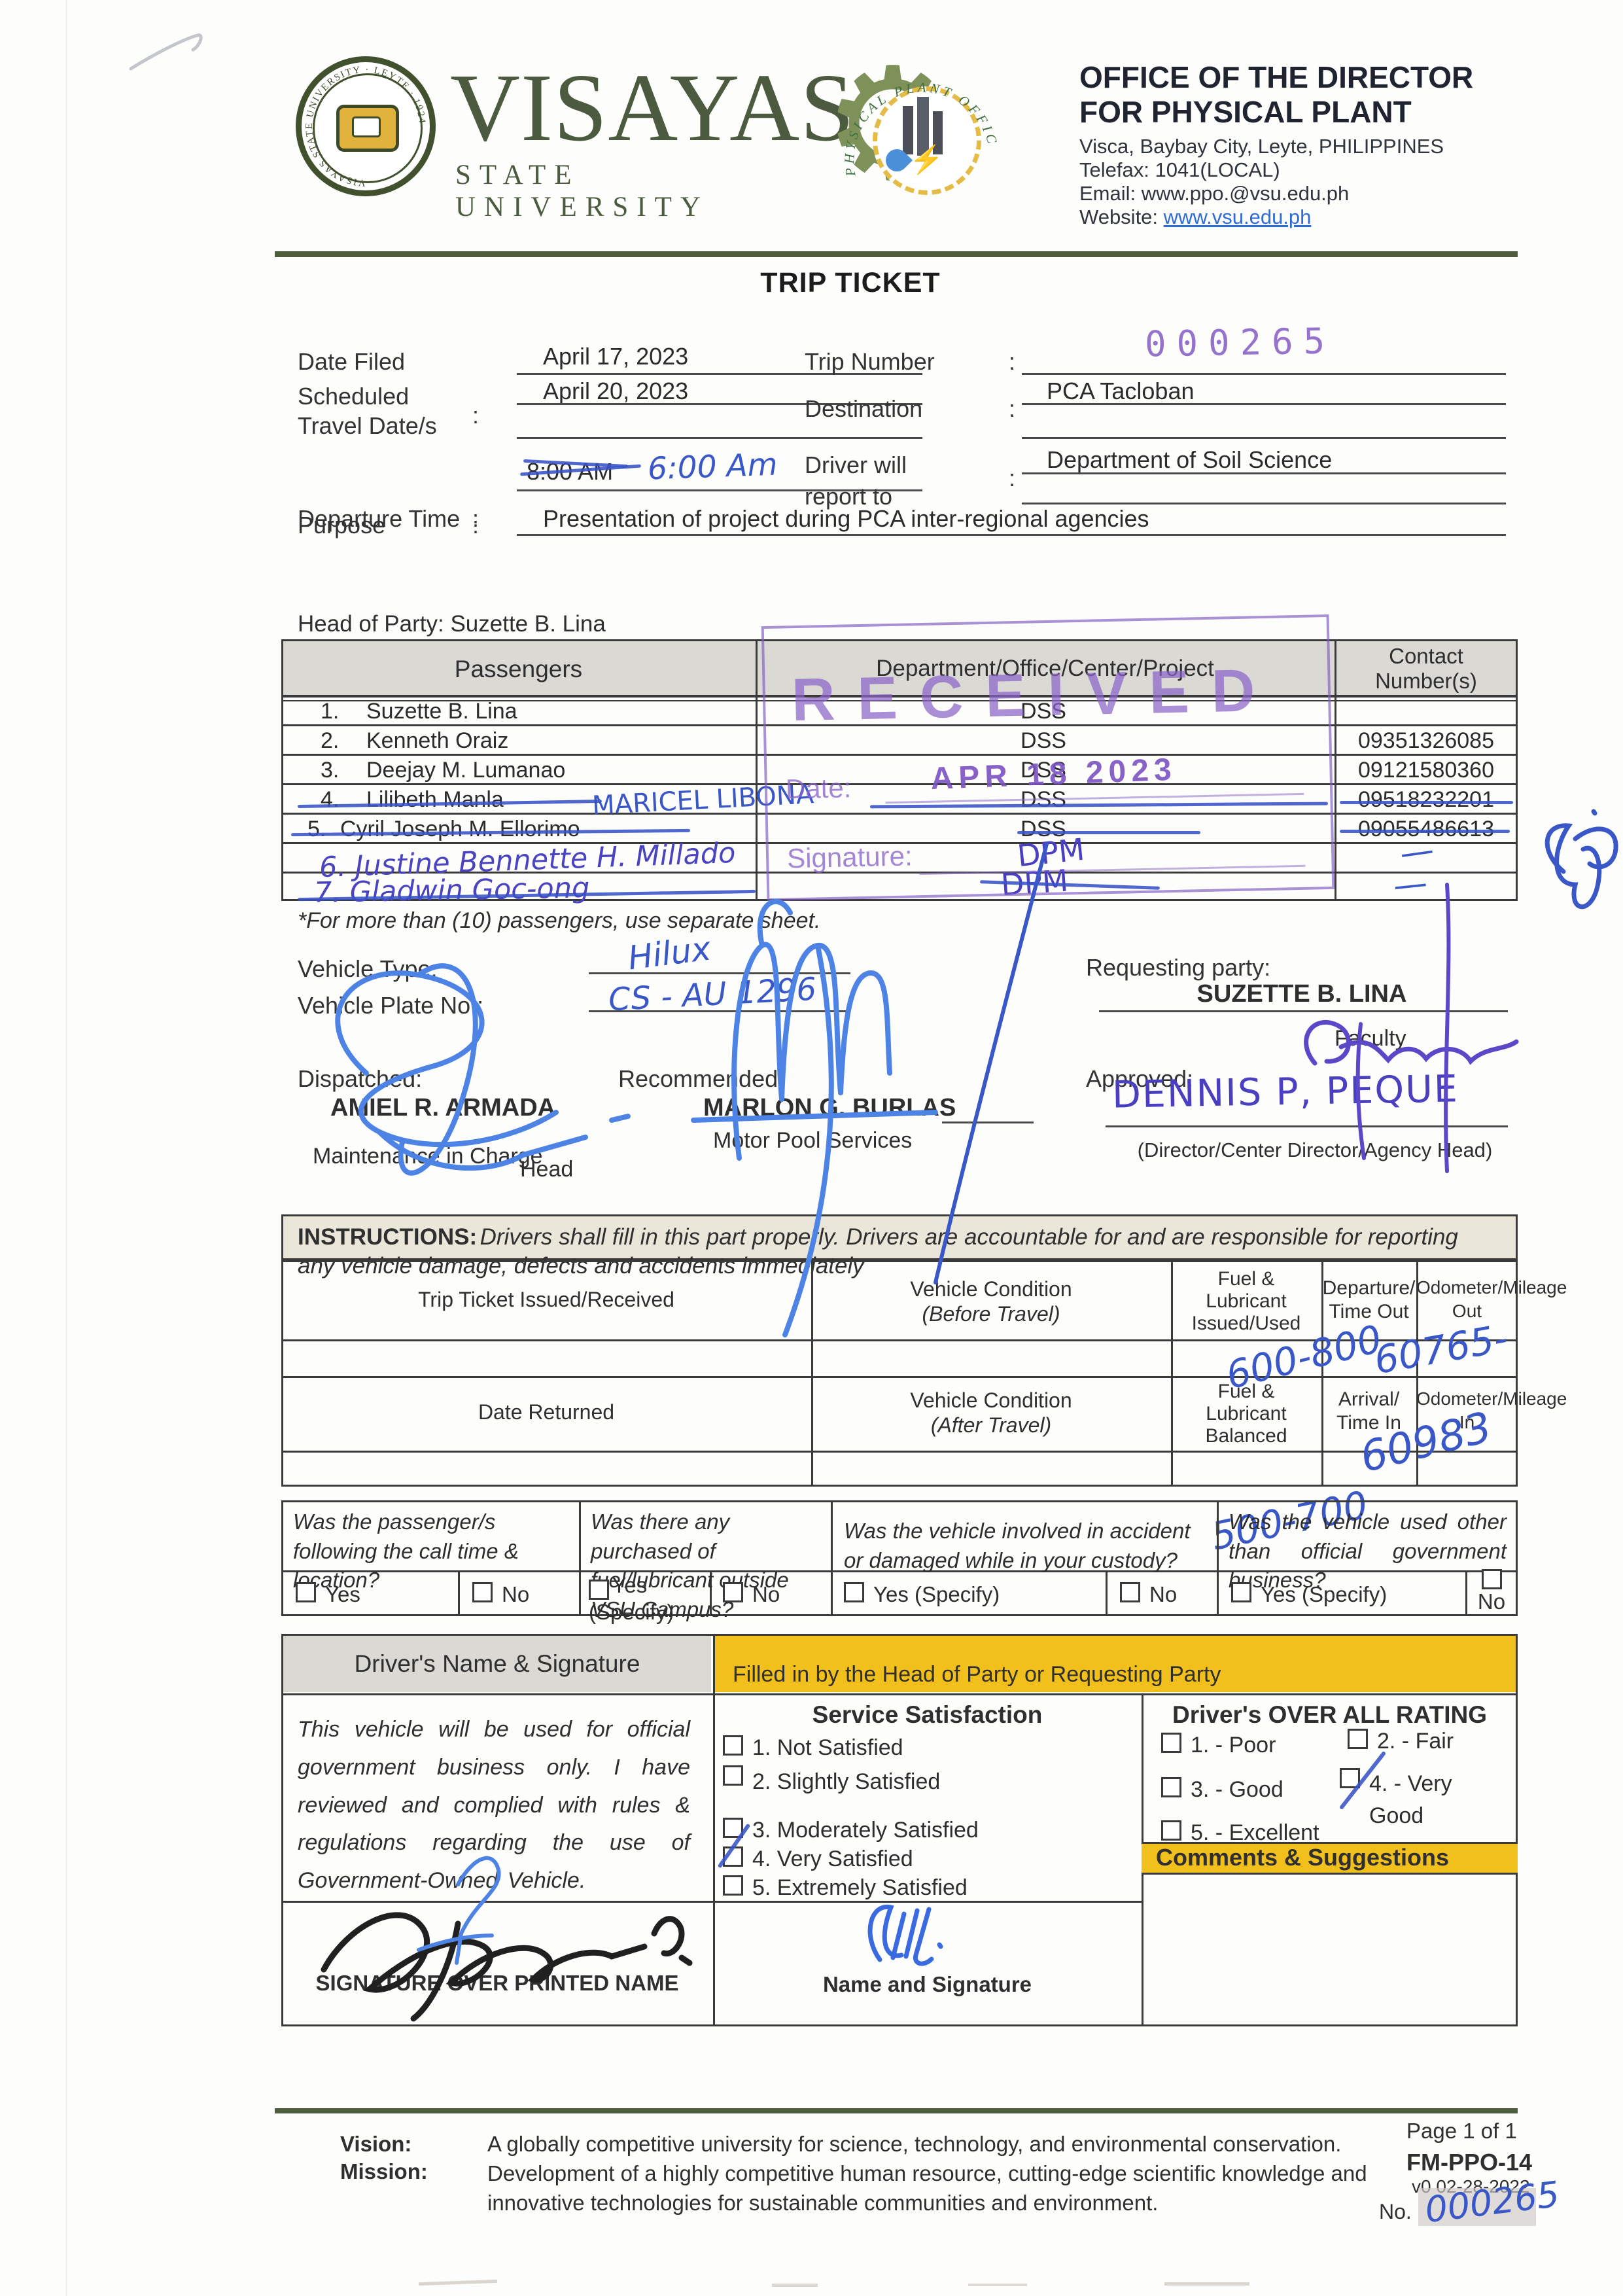 Image resolution: width=1623 pixels, height=2296 pixels. I want to click on q1-yes-option: Yes, so click(328, 1594).